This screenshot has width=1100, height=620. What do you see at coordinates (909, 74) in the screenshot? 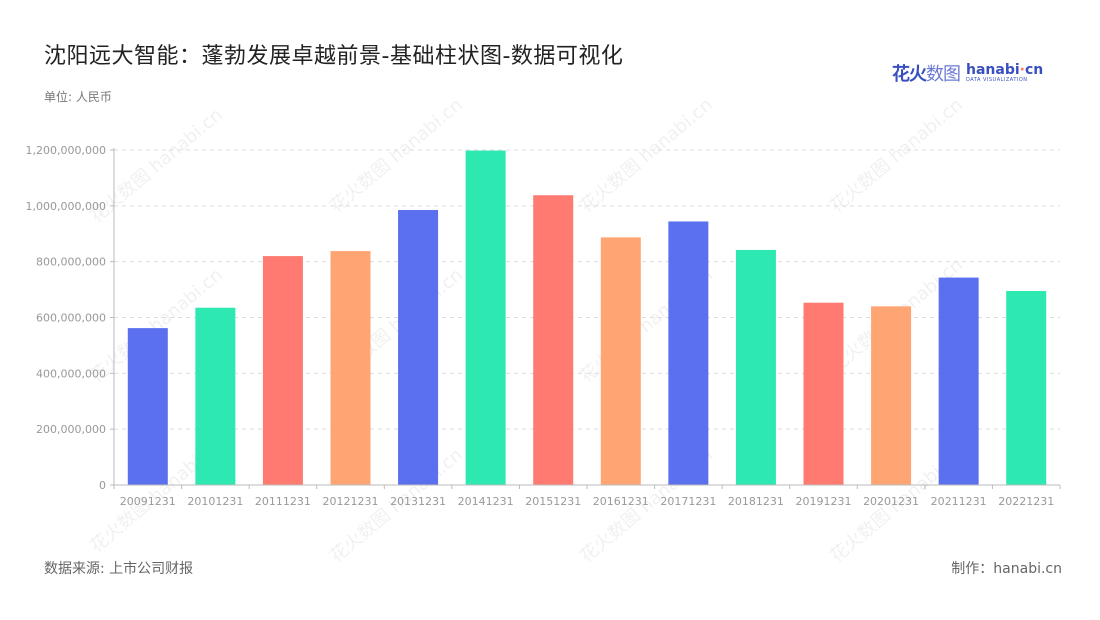
I see `logo-cn-bold: 花火` at bounding box center [909, 74].